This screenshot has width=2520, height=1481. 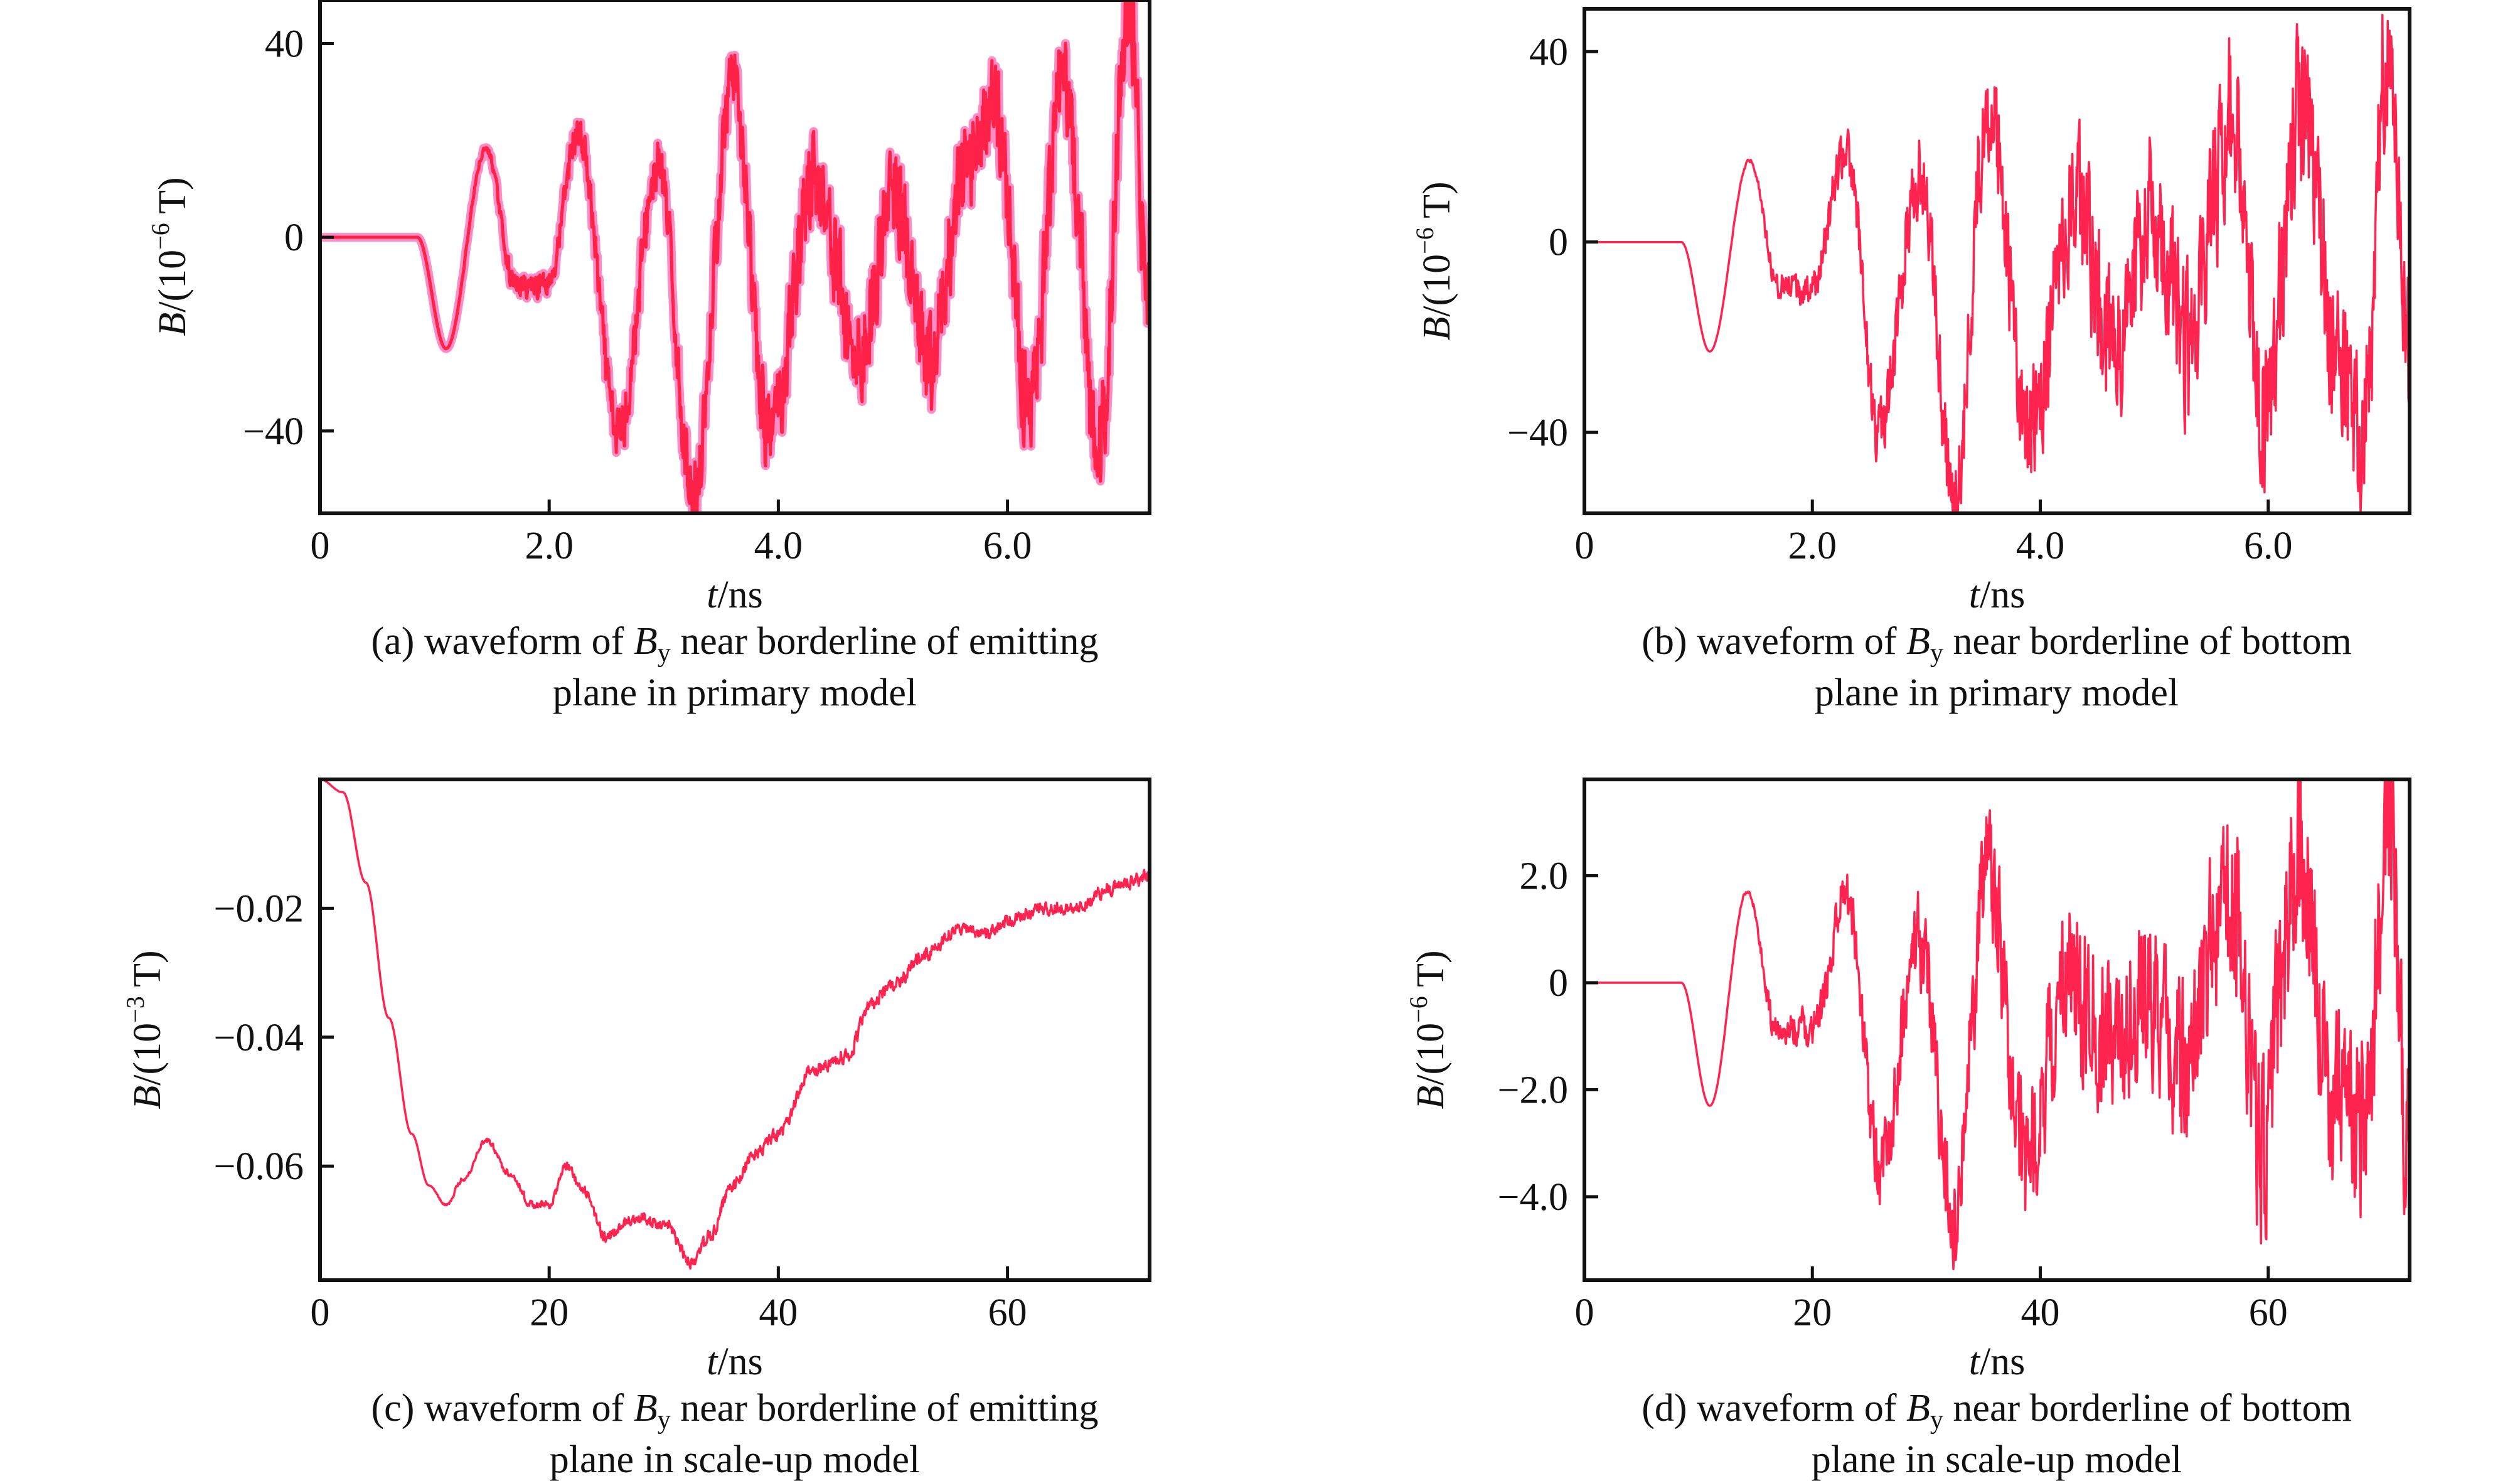 I want to click on panel-d-y-axis-label: B/(10−6 T), so click(x=1428, y=1029).